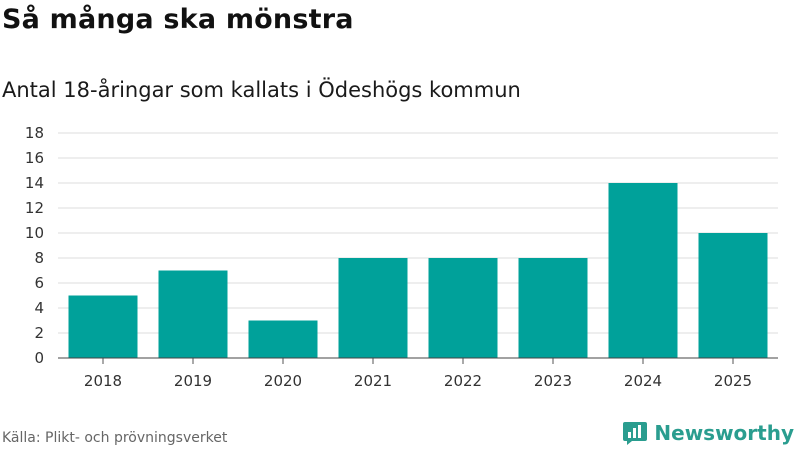  Describe the element at coordinates (193, 381) in the screenshot. I see `x-tick-label: 2019` at that location.